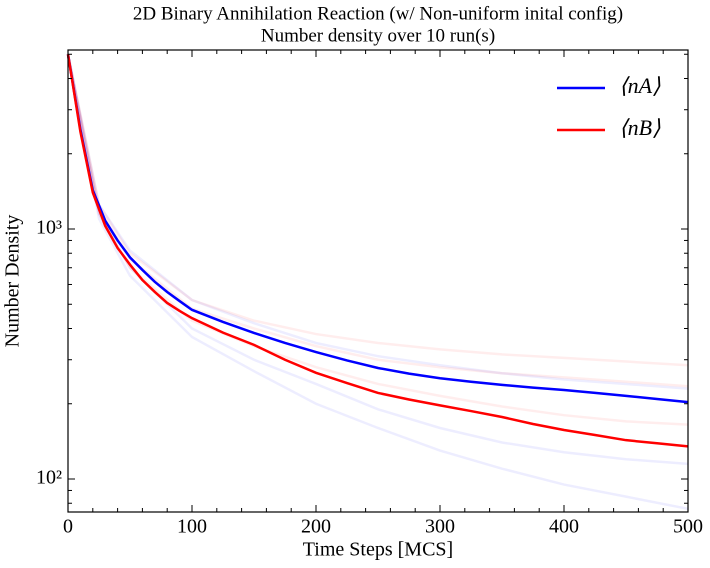  What do you see at coordinates (378, 35) in the screenshot?
I see `chart-subtitle: Number density over 10 run(s)` at bounding box center [378, 35].